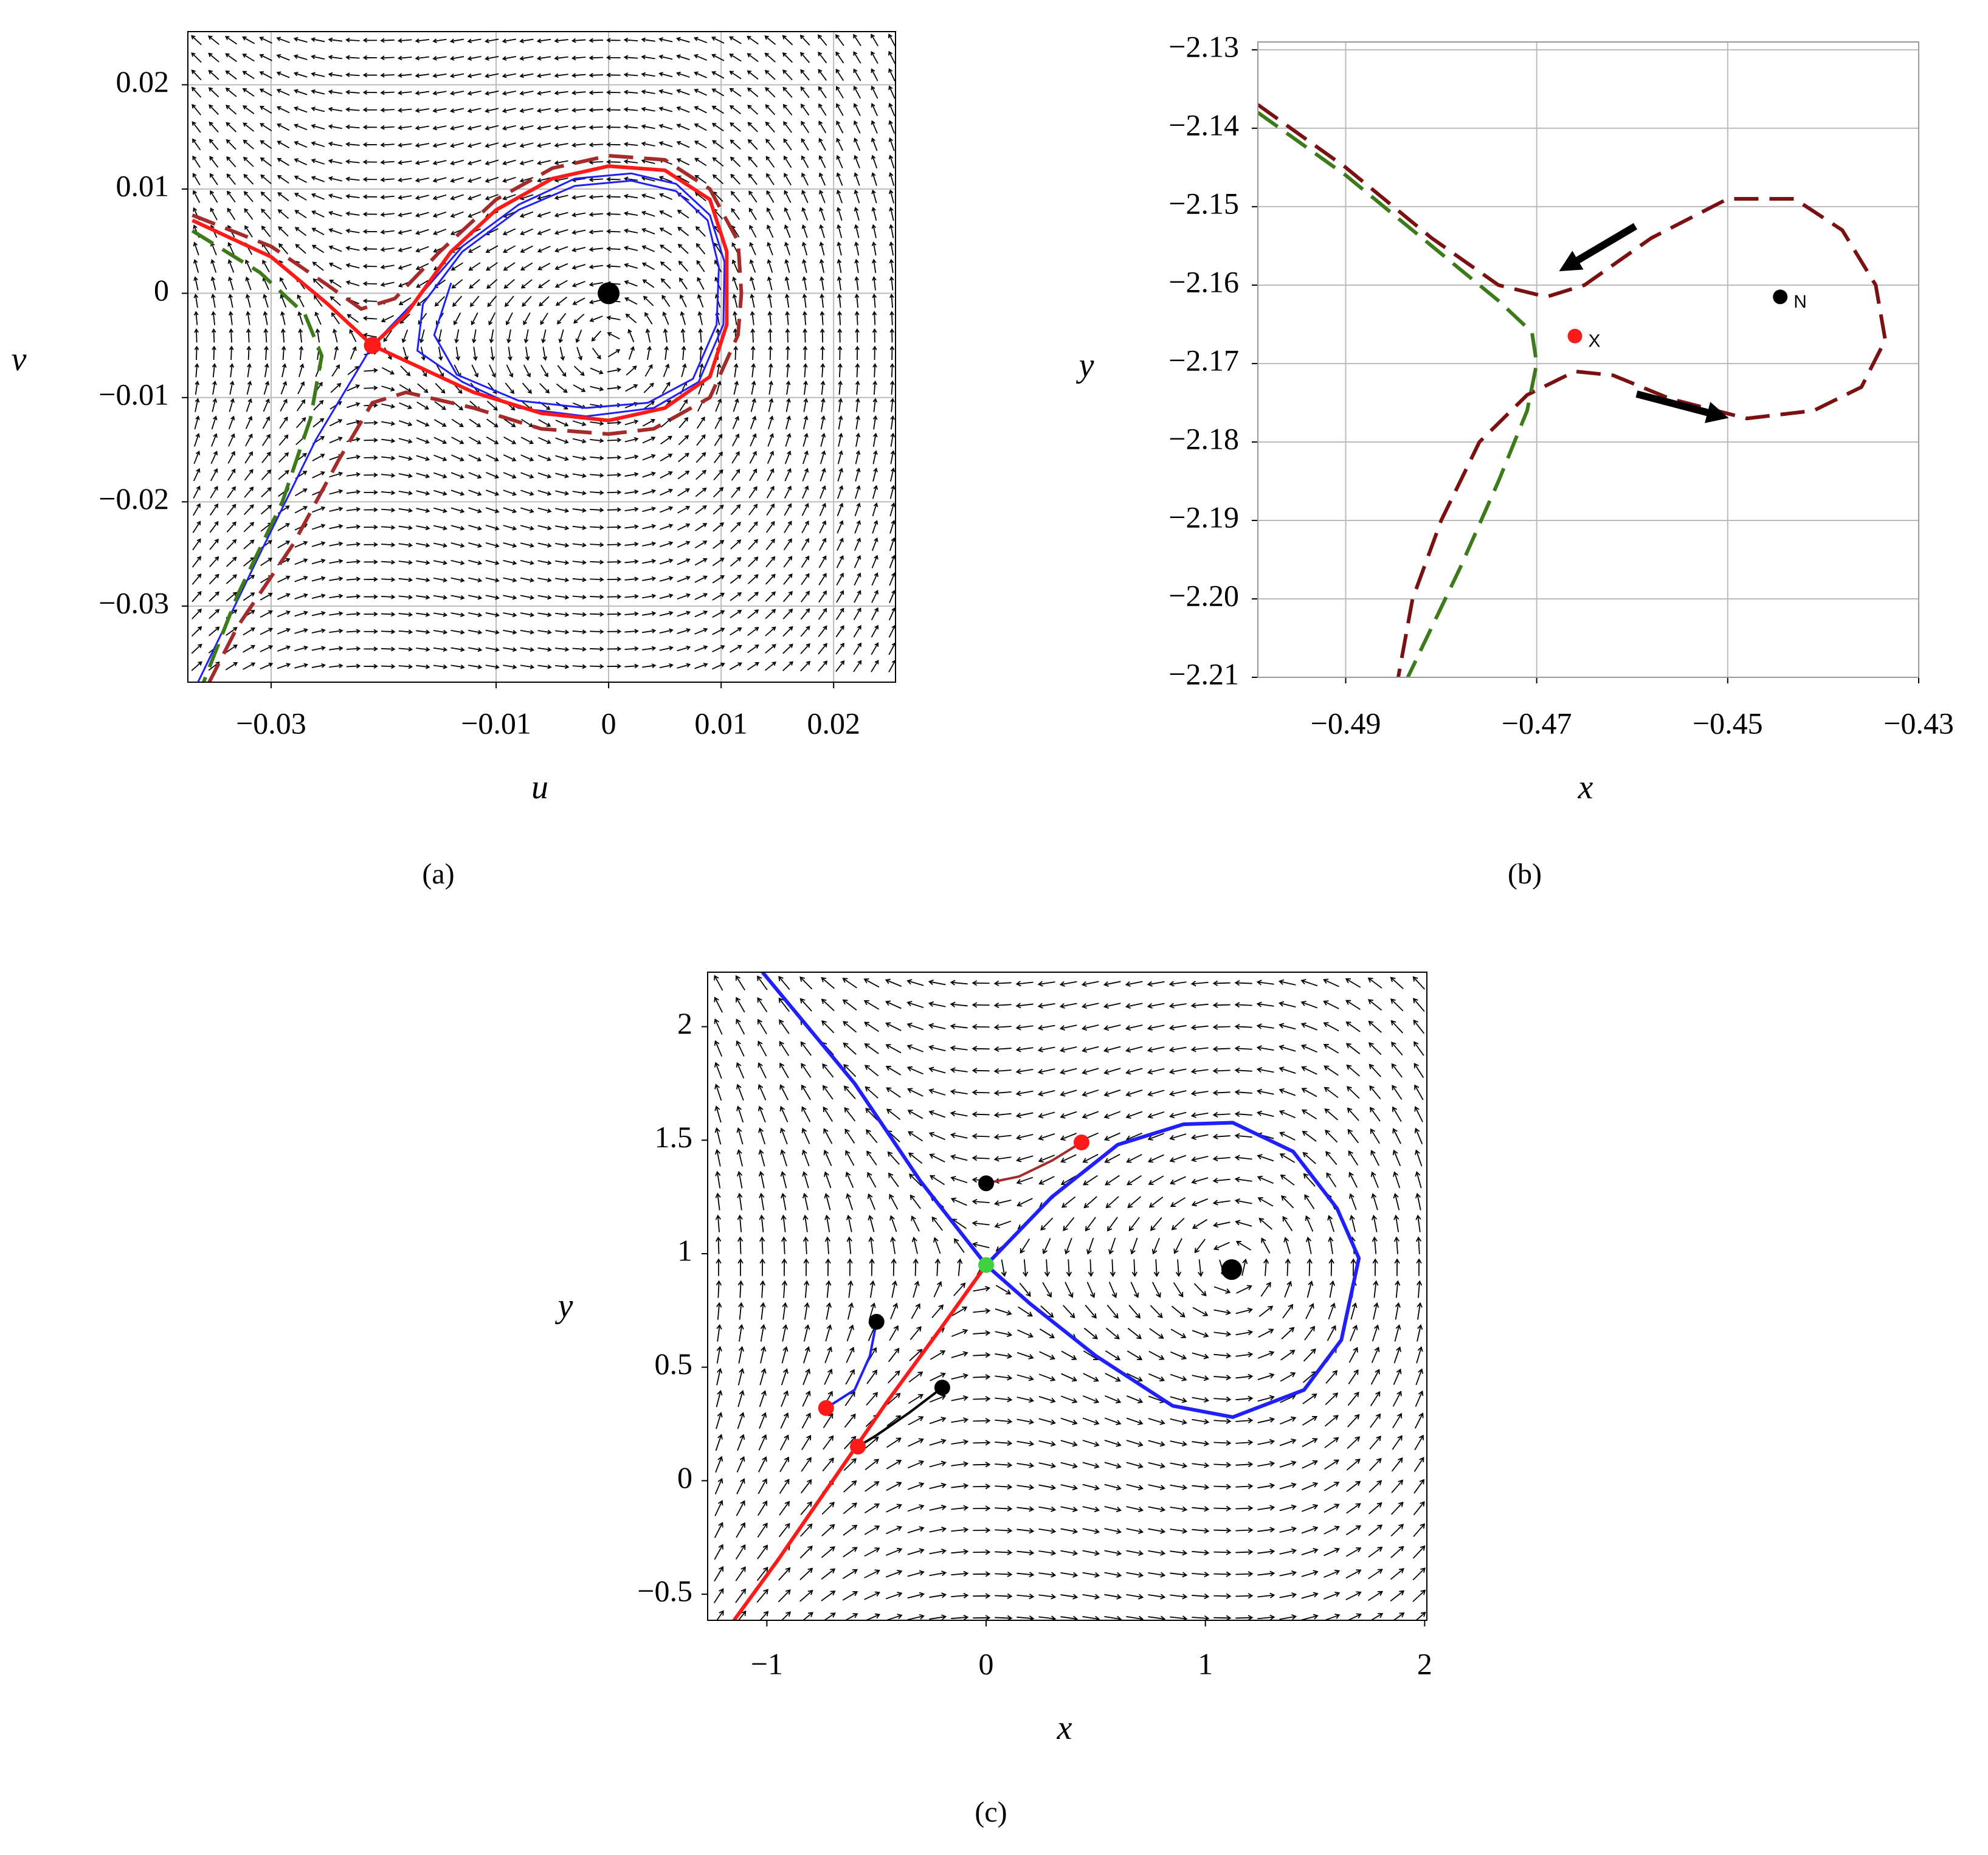 The width and height of the screenshot is (1988, 1855). I want to click on y-tick-label: −0.5, so click(664, 1591).